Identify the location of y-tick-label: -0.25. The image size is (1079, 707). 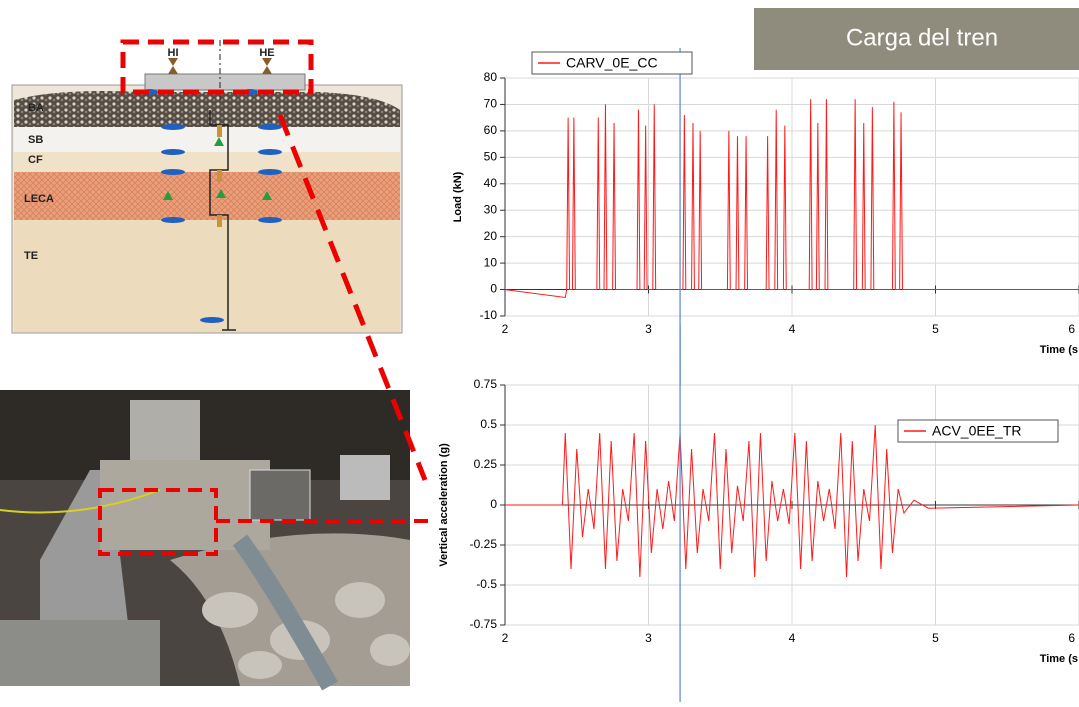
(484, 544).